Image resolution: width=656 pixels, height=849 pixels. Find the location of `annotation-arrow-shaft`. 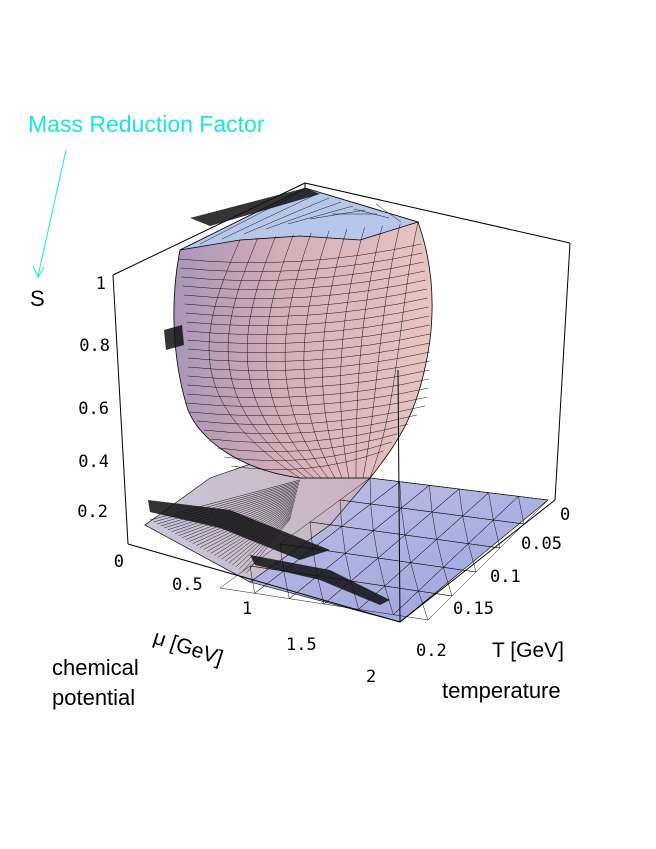

annotation-arrow-shaft is located at coordinates (52, 213).